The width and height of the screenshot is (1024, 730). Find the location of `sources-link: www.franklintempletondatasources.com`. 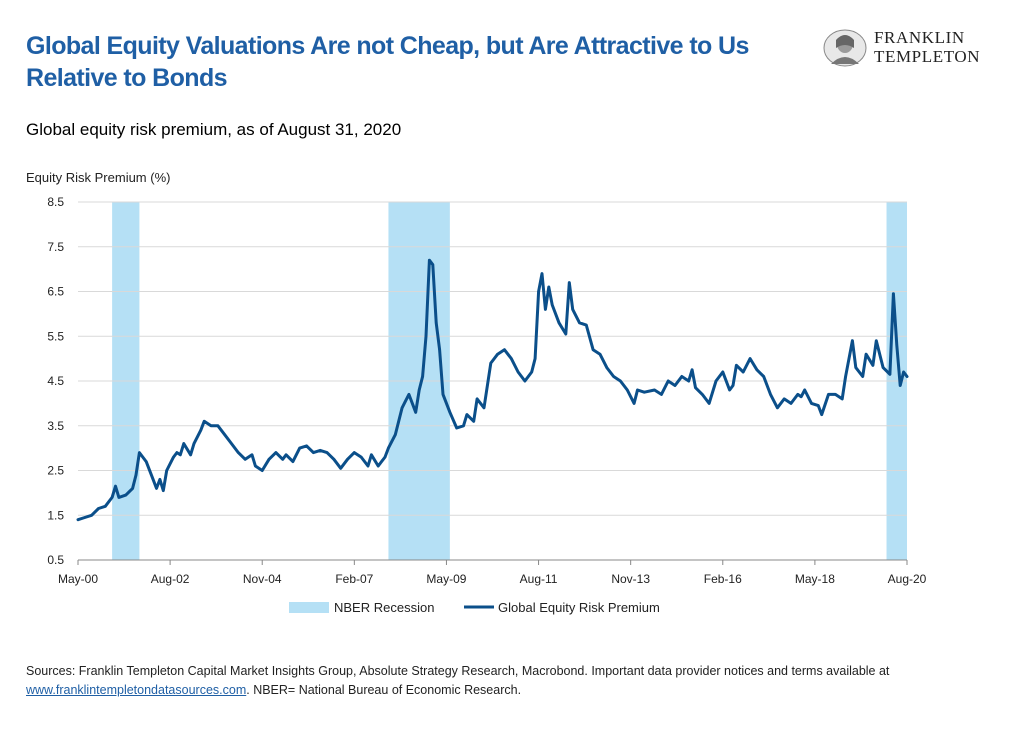

sources-link: www.franklintempletondatasources.com is located at coordinates (136, 690).